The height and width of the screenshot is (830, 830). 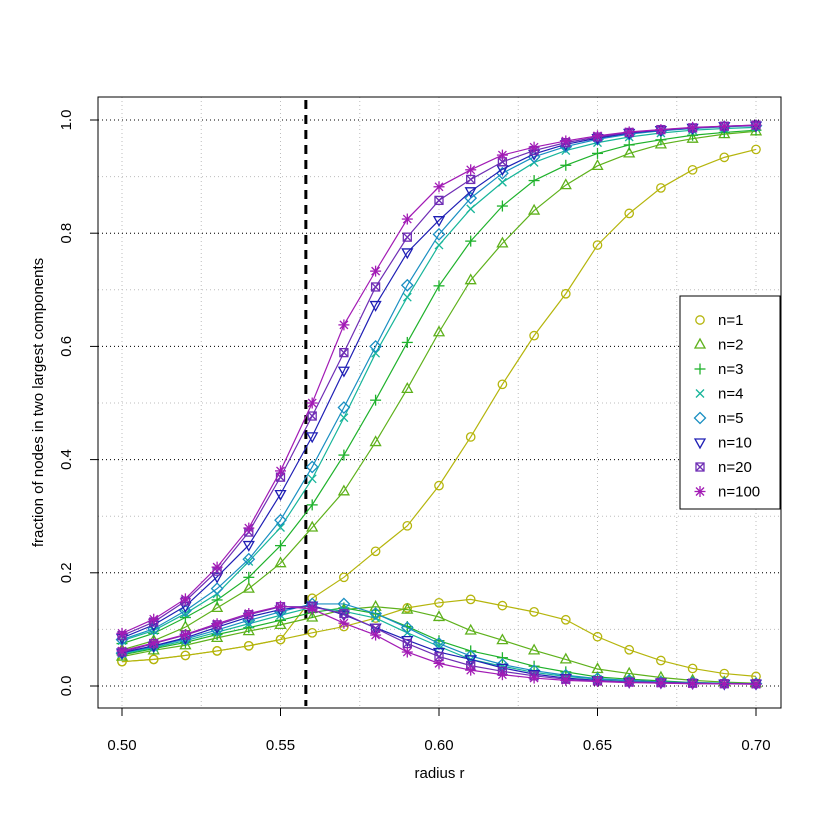 What do you see at coordinates (66, 459) in the screenshot?
I see `y-tick-label: 0.4` at bounding box center [66, 459].